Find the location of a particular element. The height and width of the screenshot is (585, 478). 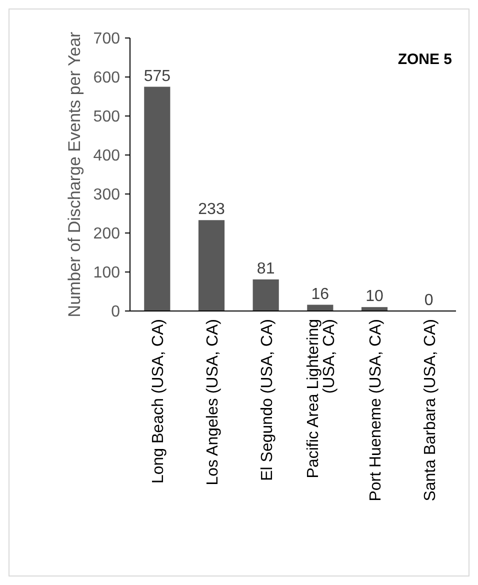

data-label: 81 is located at coordinates (265, 269).